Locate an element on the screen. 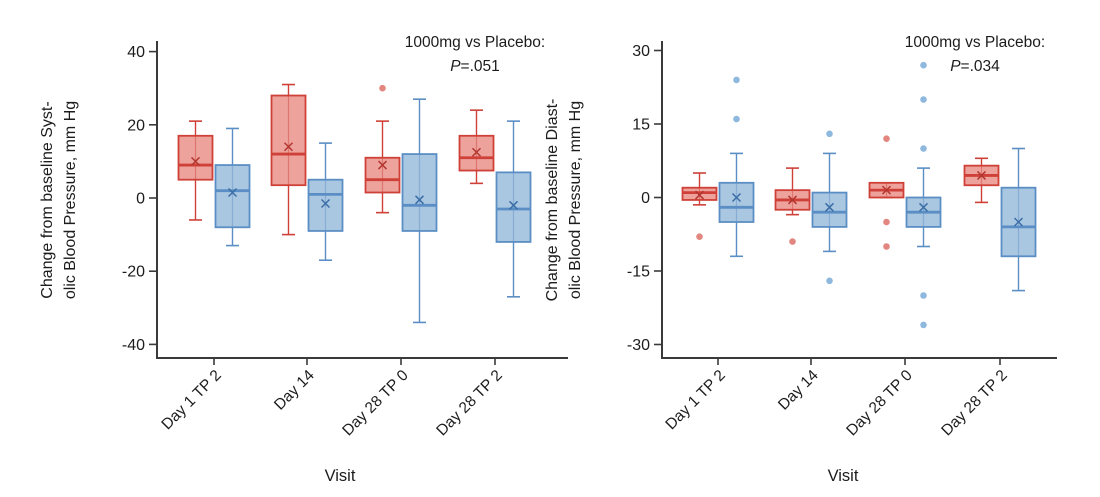 This screenshot has height=497, width=1100. y-tick-label: -20 is located at coordinates (133, 272).